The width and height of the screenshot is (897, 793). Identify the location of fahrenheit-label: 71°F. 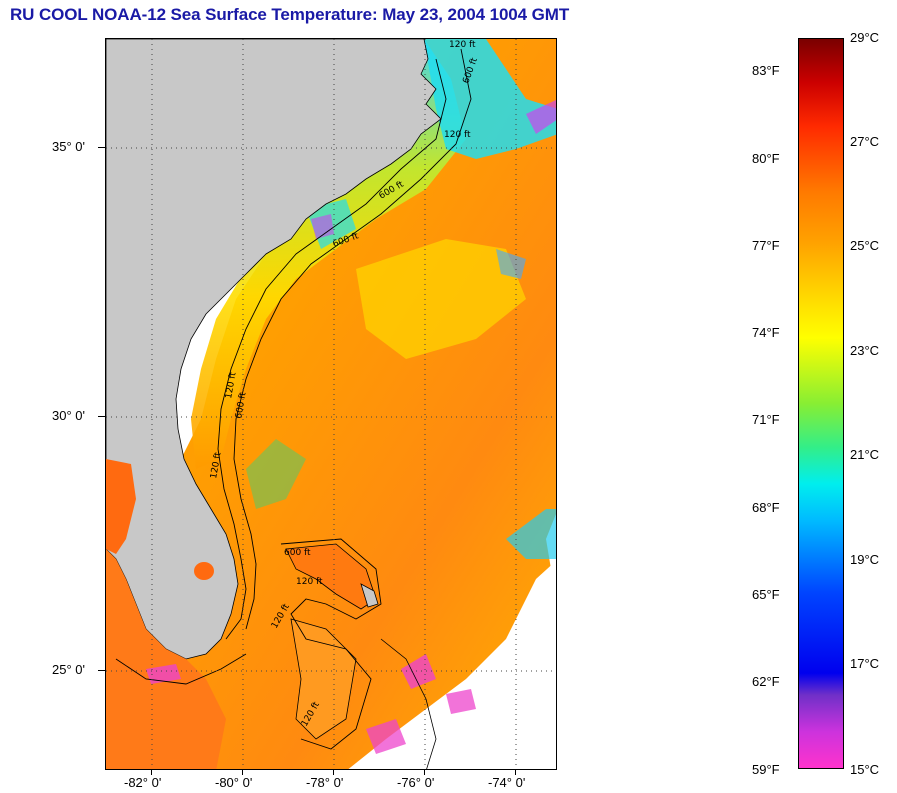
(766, 419).